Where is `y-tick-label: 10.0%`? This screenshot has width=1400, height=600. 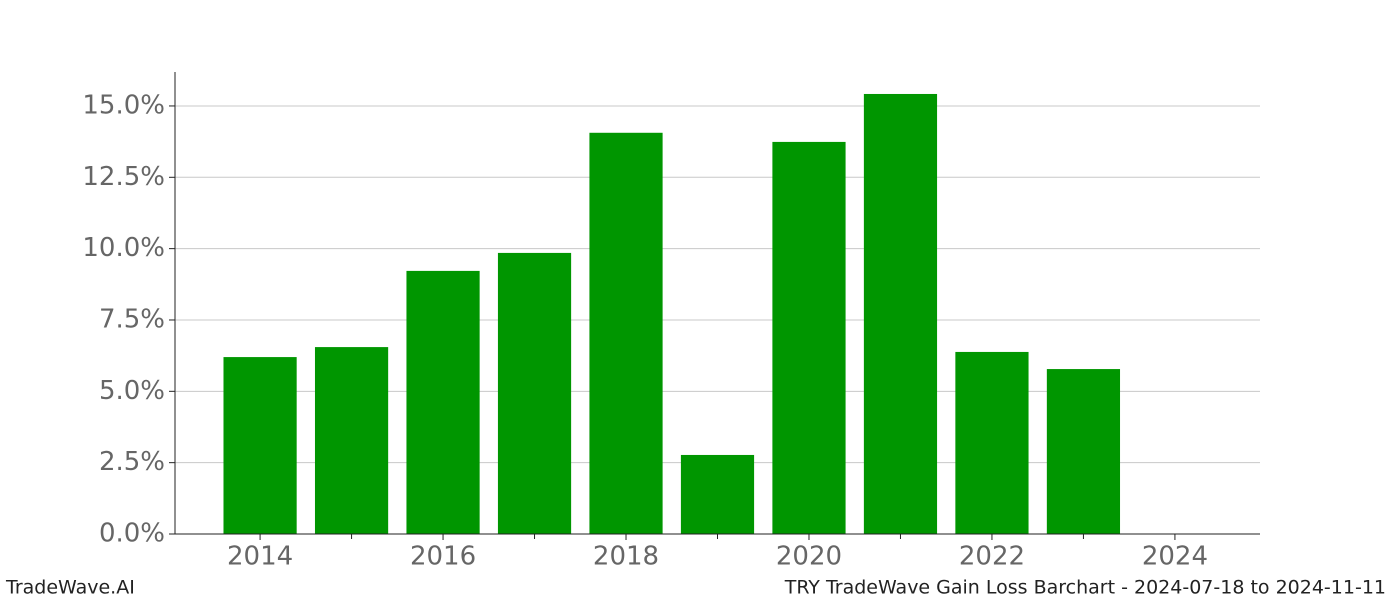
y-tick-label: 10.0% is located at coordinates (123, 248).